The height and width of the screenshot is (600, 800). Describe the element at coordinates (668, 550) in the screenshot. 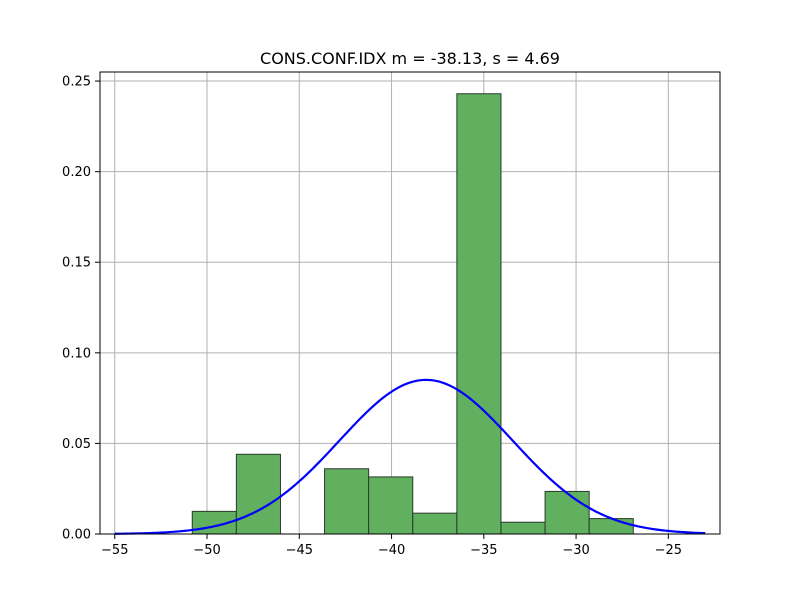

I see `x-tick-label: −25` at that location.